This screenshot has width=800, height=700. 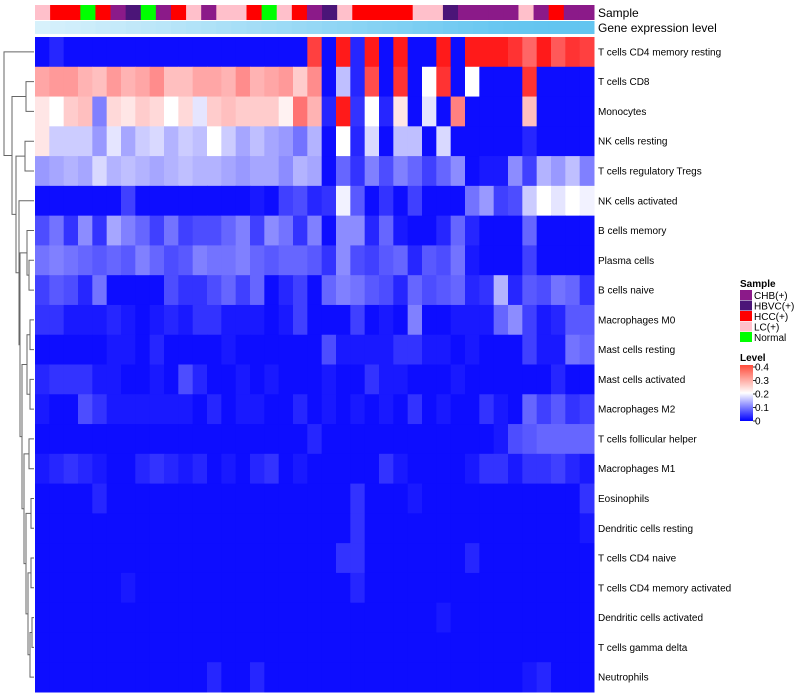 What do you see at coordinates (650, 172) in the screenshot?
I see `row-label: T cells regulatory Tregs` at bounding box center [650, 172].